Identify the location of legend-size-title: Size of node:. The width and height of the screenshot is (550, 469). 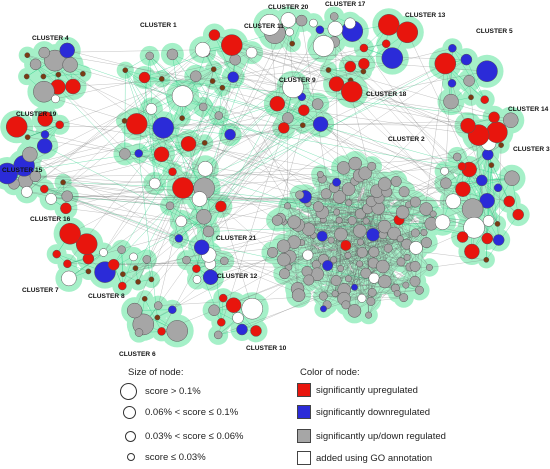
(156, 372).